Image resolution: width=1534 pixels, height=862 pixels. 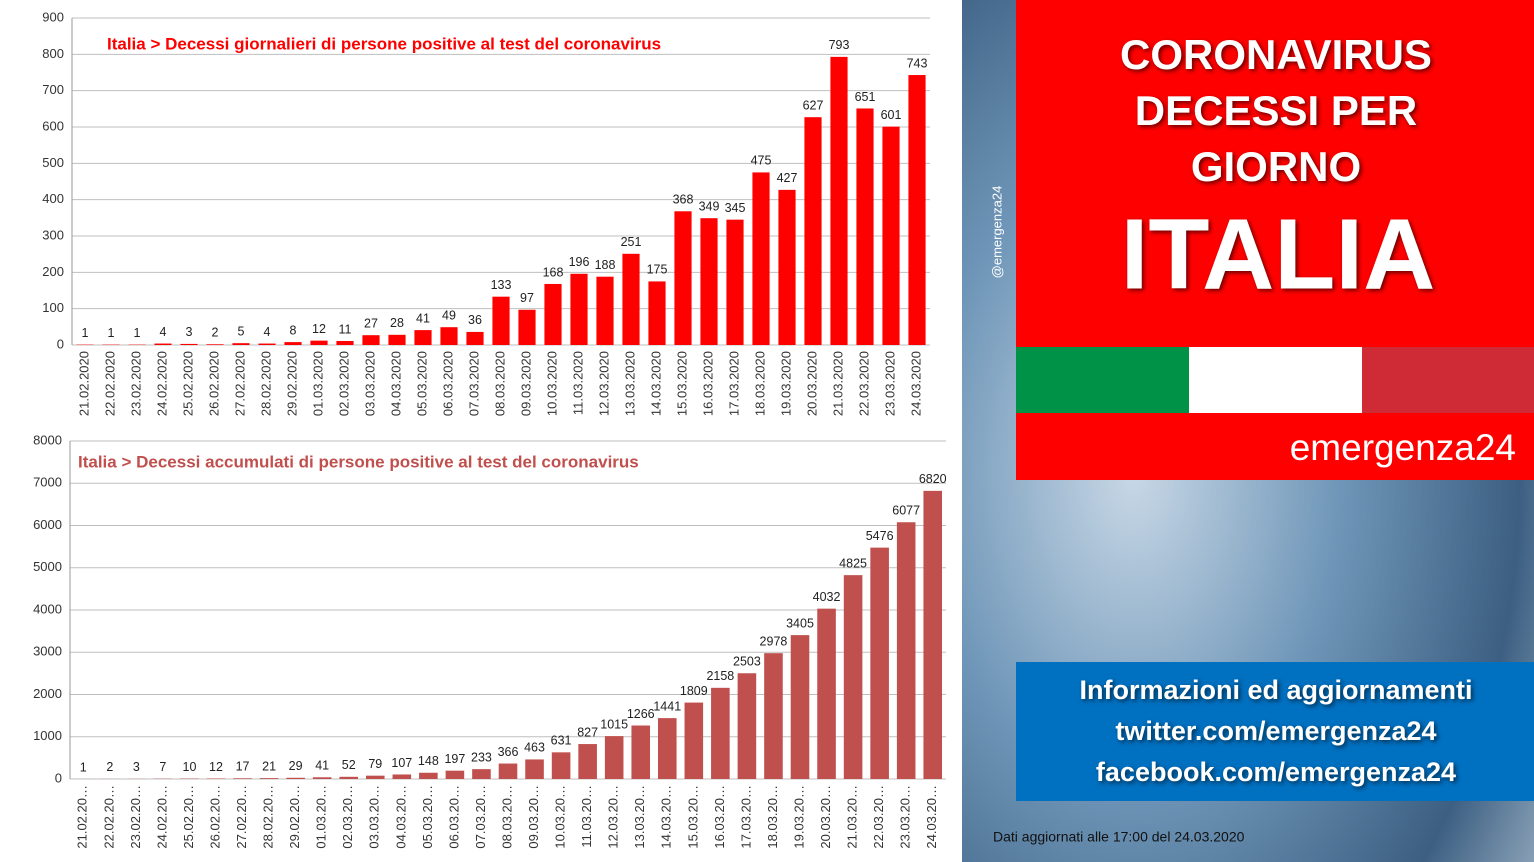 I want to click on value-label: 601, so click(x=891, y=115).